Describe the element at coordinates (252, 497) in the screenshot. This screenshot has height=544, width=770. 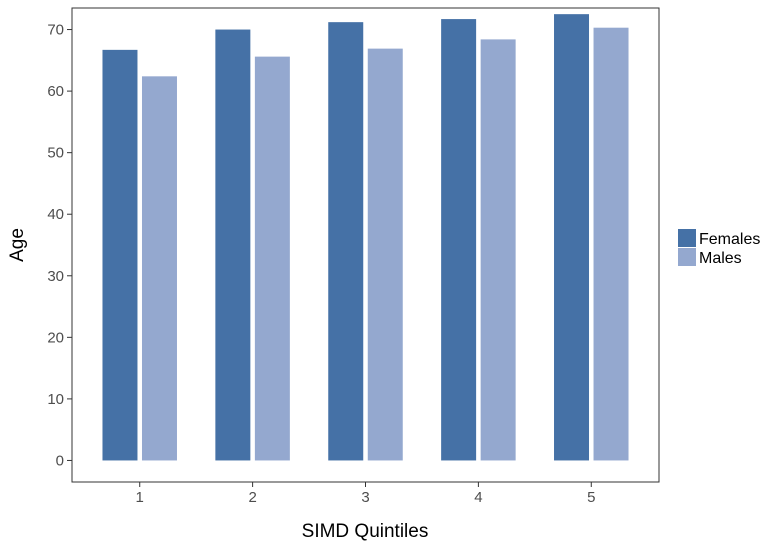
I see `x-tick-label: 2` at that location.